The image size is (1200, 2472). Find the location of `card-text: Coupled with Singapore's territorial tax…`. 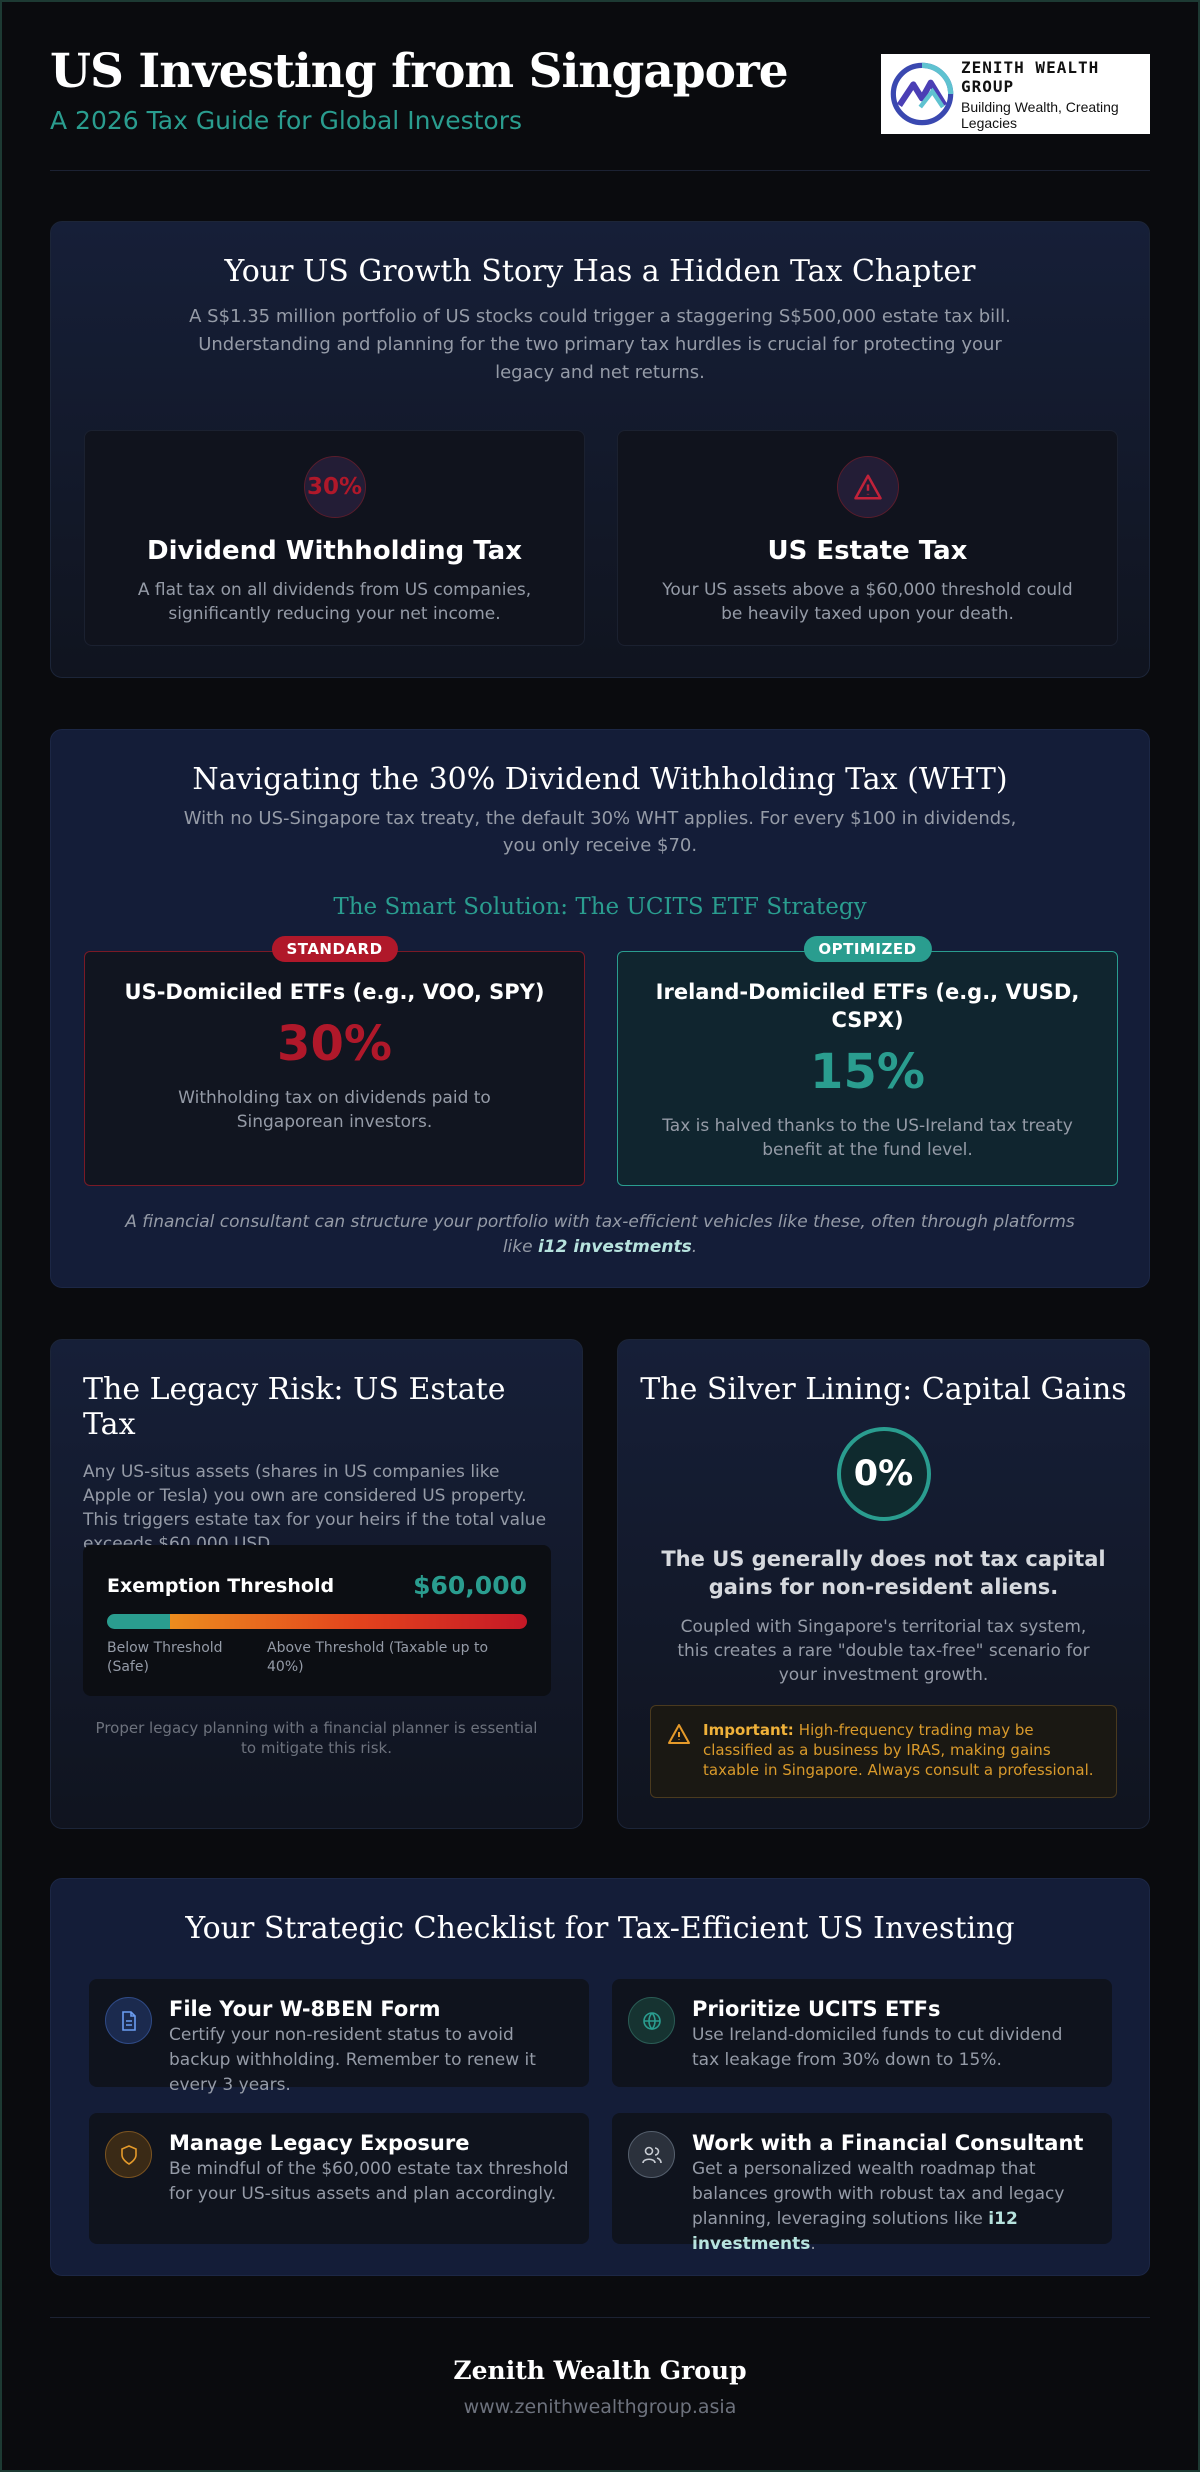

card-text: Coupled with Singapore's territorial tax… is located at coordinates (883, 1651).